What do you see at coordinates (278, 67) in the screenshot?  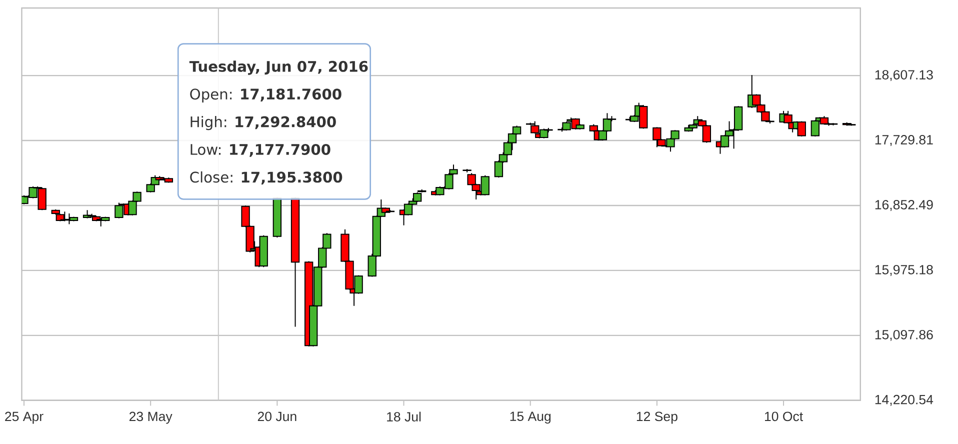 I see `annotation: Tuesday, Jun 07, 2016` at bounding box center [278, 67].